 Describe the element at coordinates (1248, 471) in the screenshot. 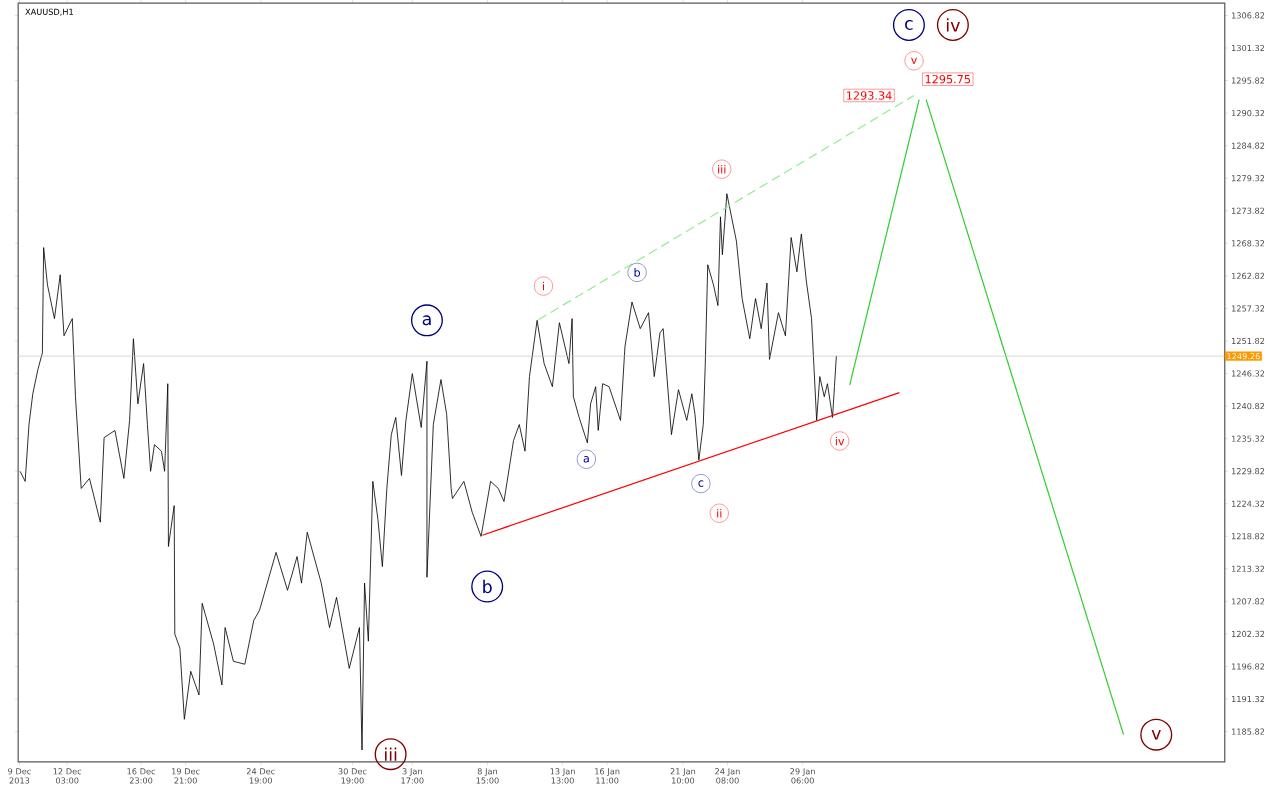

I see `y-tick-label: 1229.82` at that location.